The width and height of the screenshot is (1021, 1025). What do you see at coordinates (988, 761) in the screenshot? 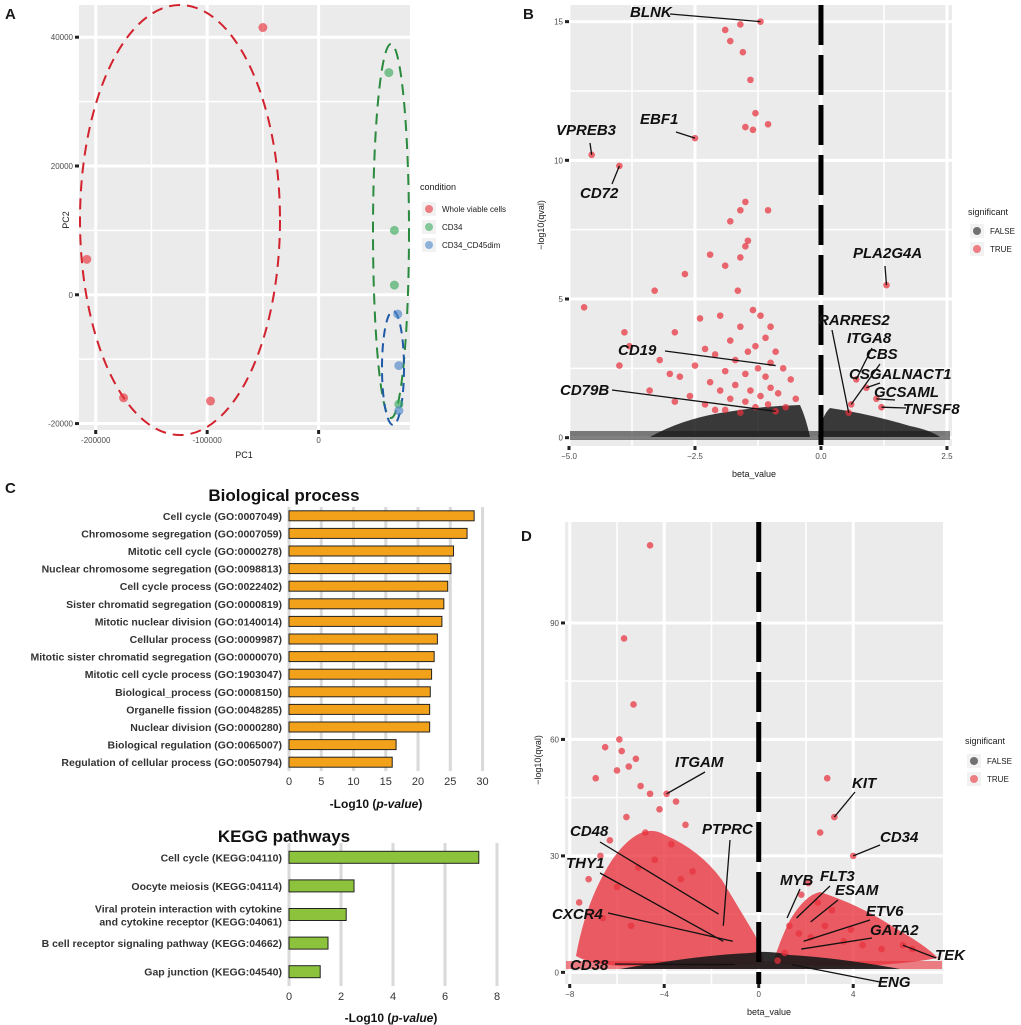
I see `volcano-d-legend: significant FALSE TRUE` at bounding box center [988, 761].